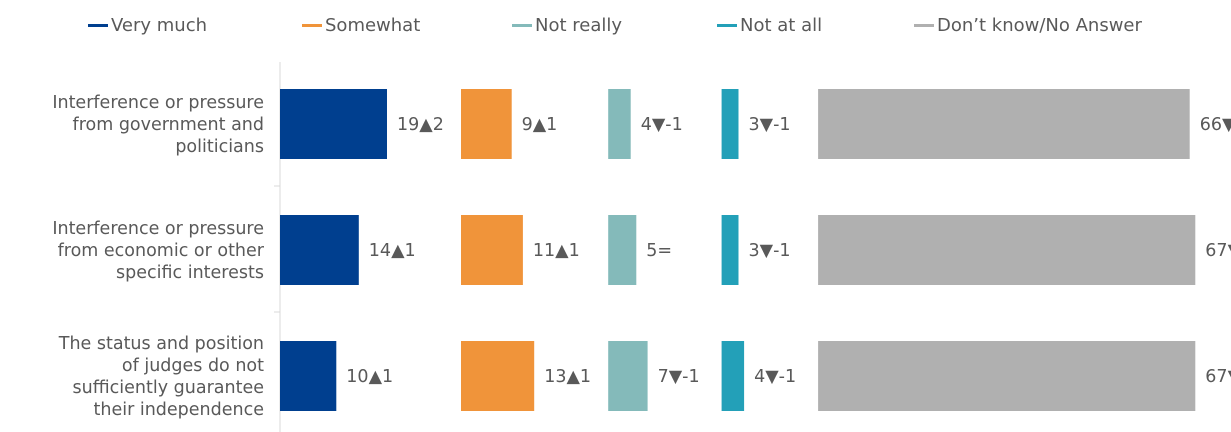 The width and height of the screenshot is (1231, 432). I want to click on data-label: 13▲1, so click(567, 377).